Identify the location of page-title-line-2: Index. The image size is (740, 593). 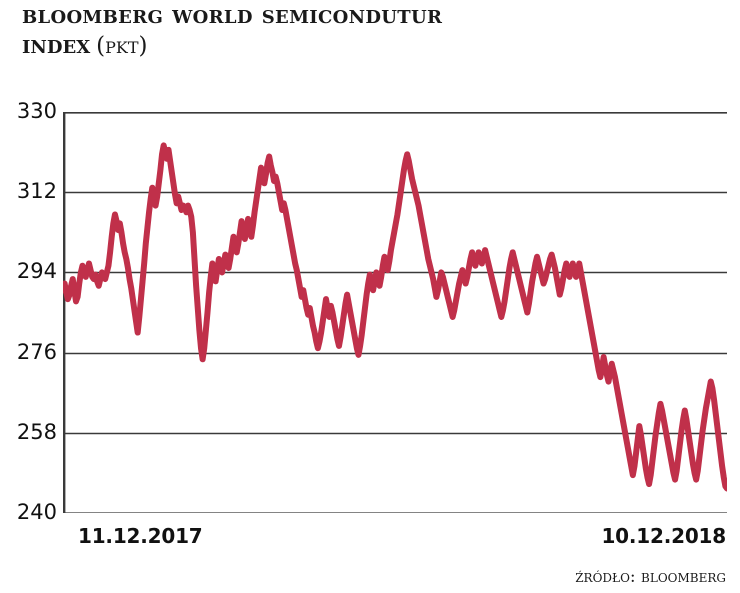
(56, 44).